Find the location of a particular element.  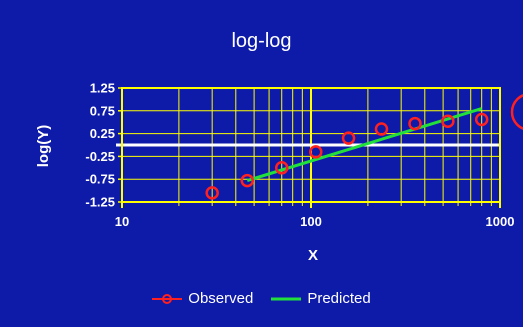

y-tick-label: 1.25 is located at coordinates (102, 88).